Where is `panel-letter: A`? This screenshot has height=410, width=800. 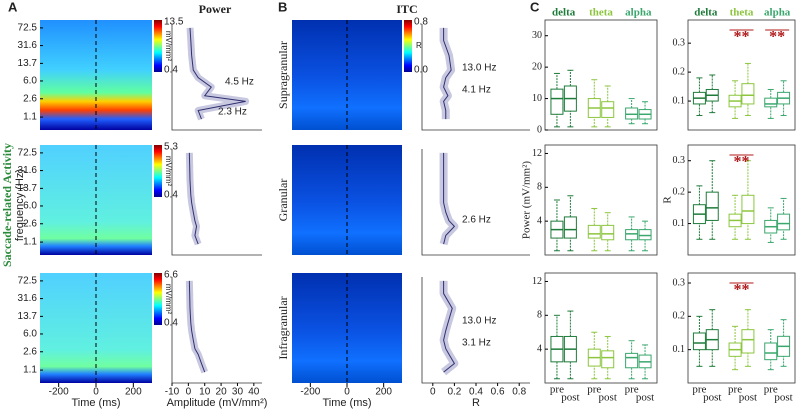
panel-letter: A is located at coordinates (13, 7).